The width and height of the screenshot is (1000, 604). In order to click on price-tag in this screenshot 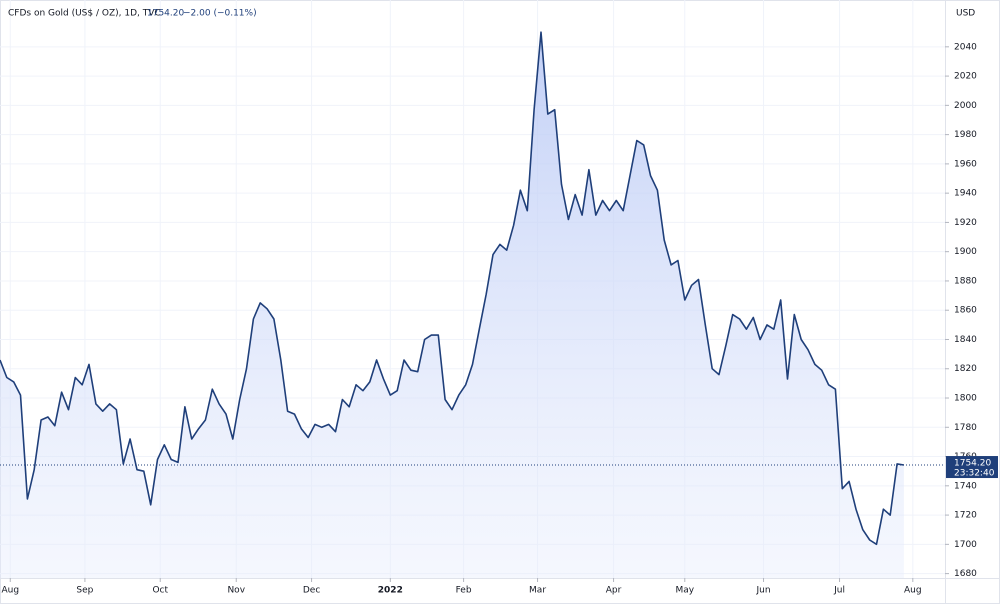, I will do `click(972, 467)`.